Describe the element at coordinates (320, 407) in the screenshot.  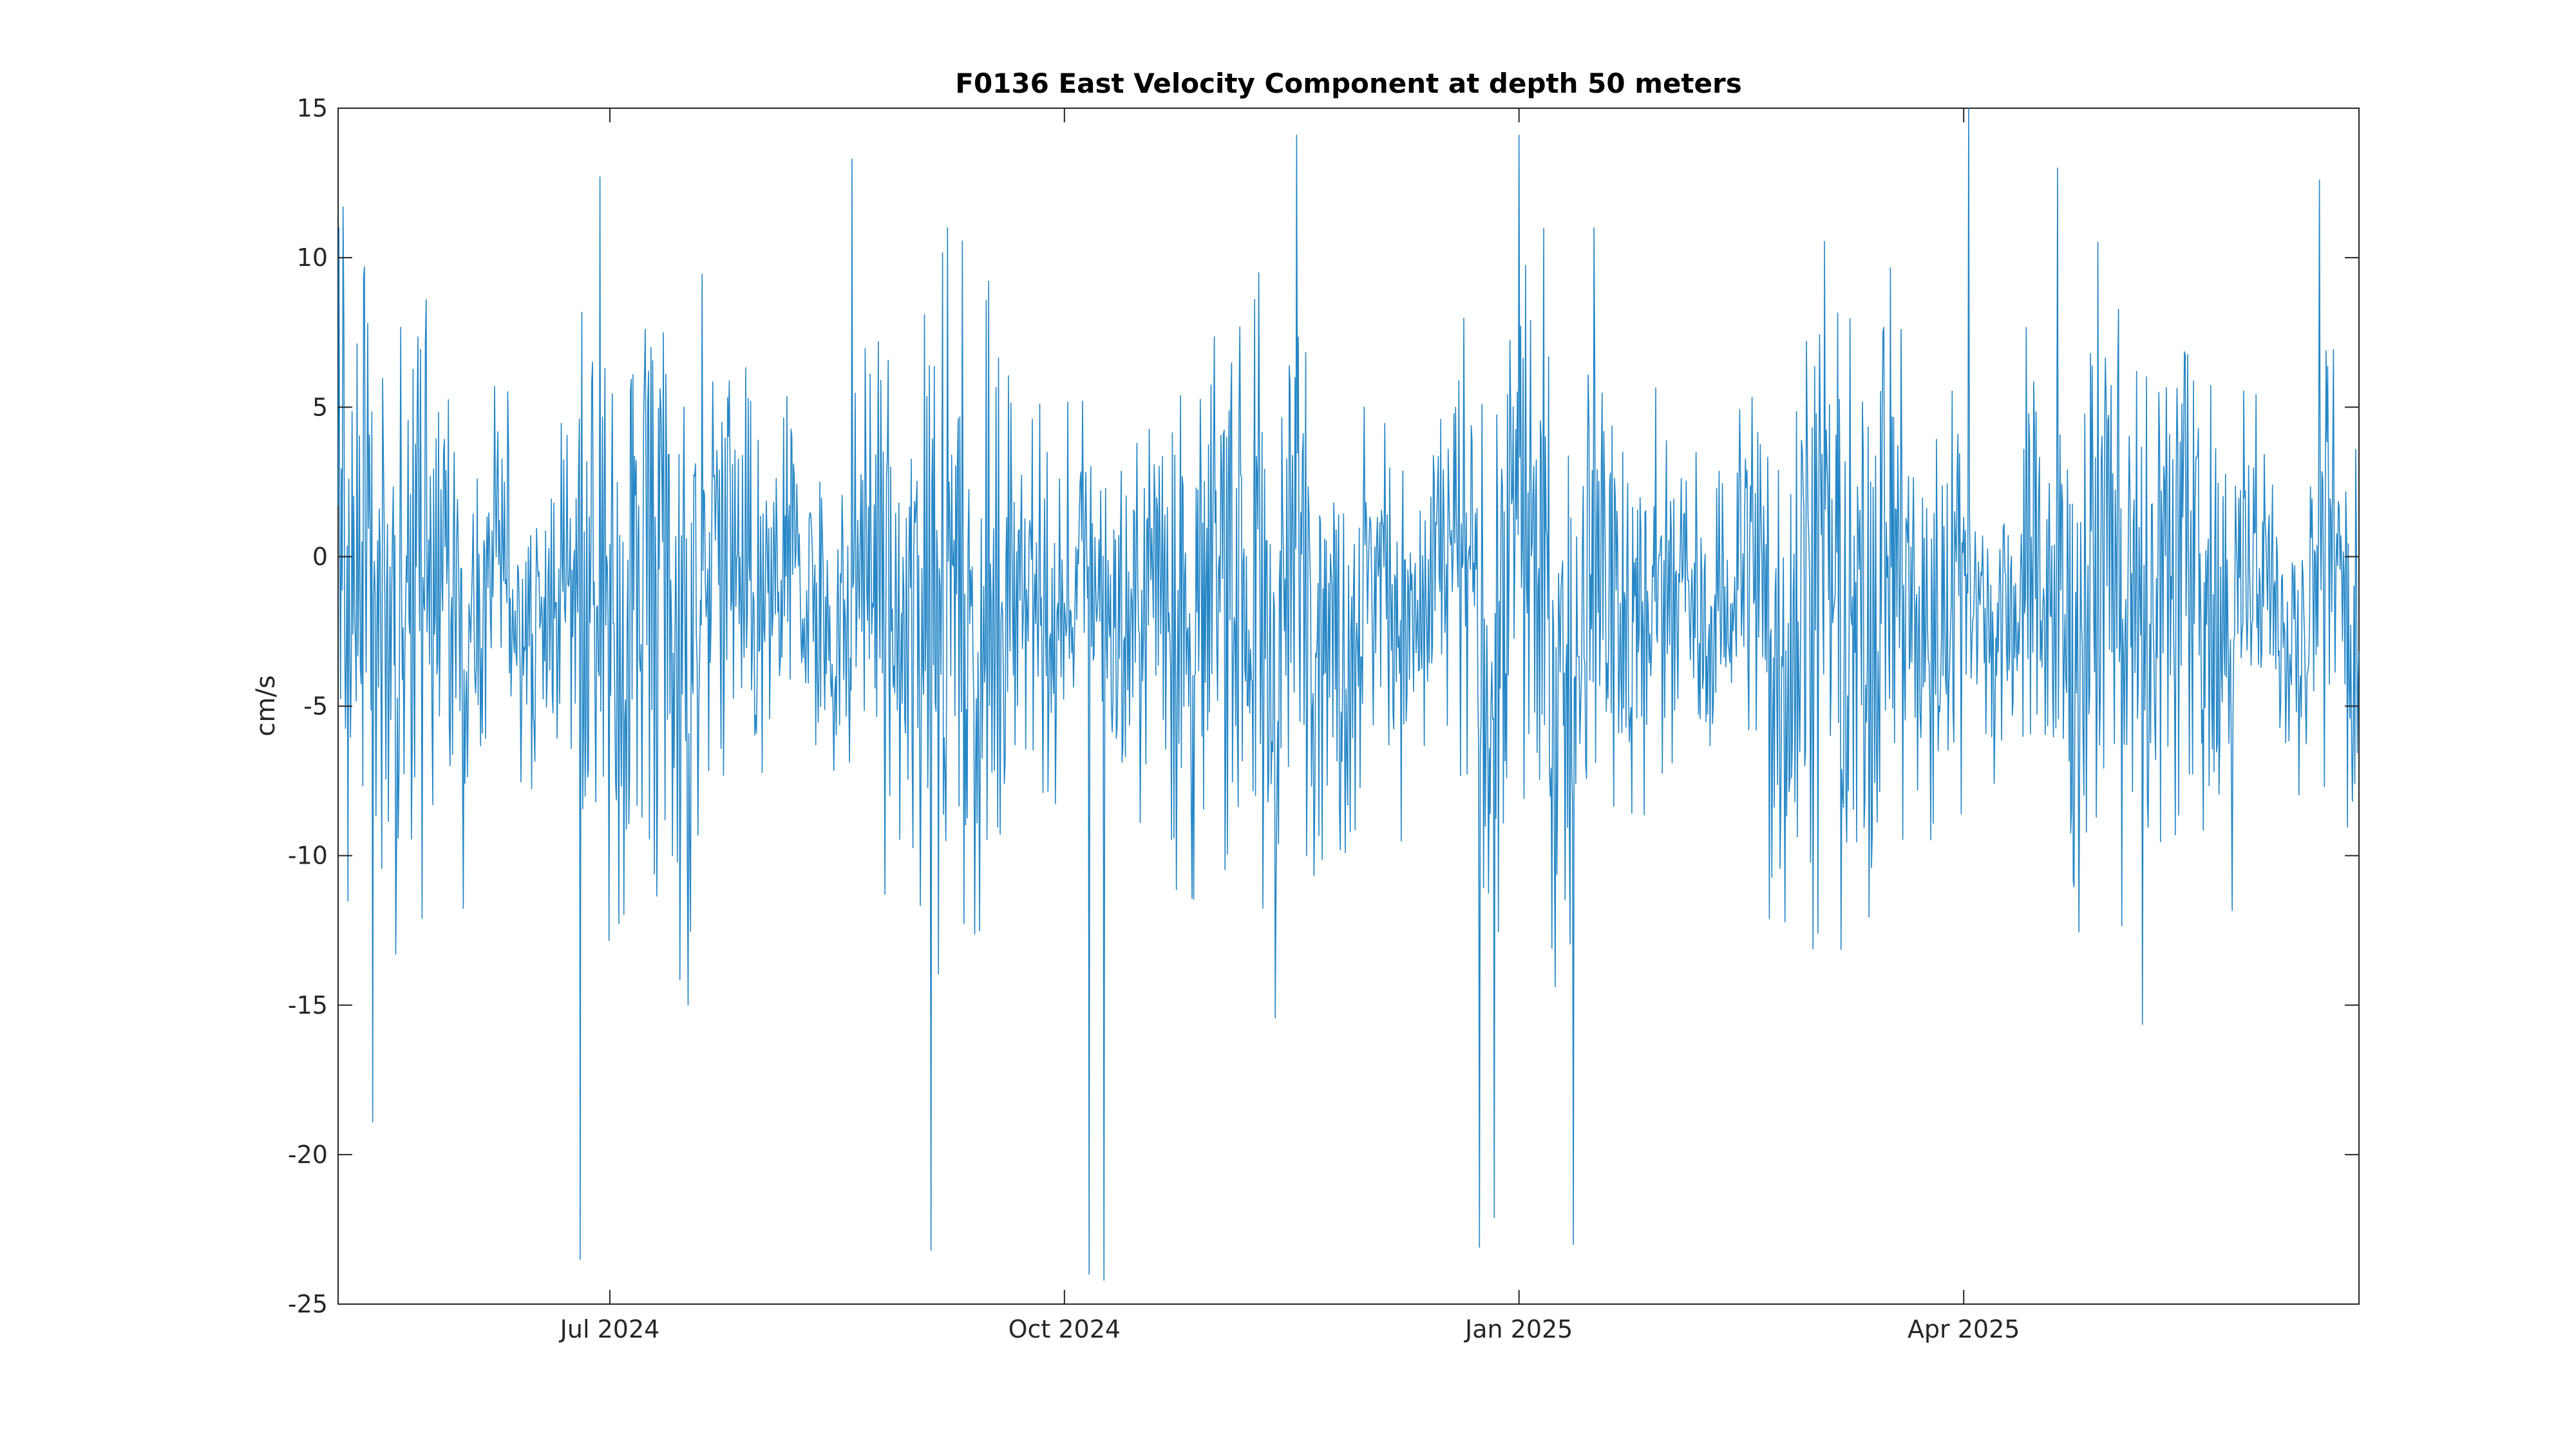
I see `y-tick-label: 5` at that location.